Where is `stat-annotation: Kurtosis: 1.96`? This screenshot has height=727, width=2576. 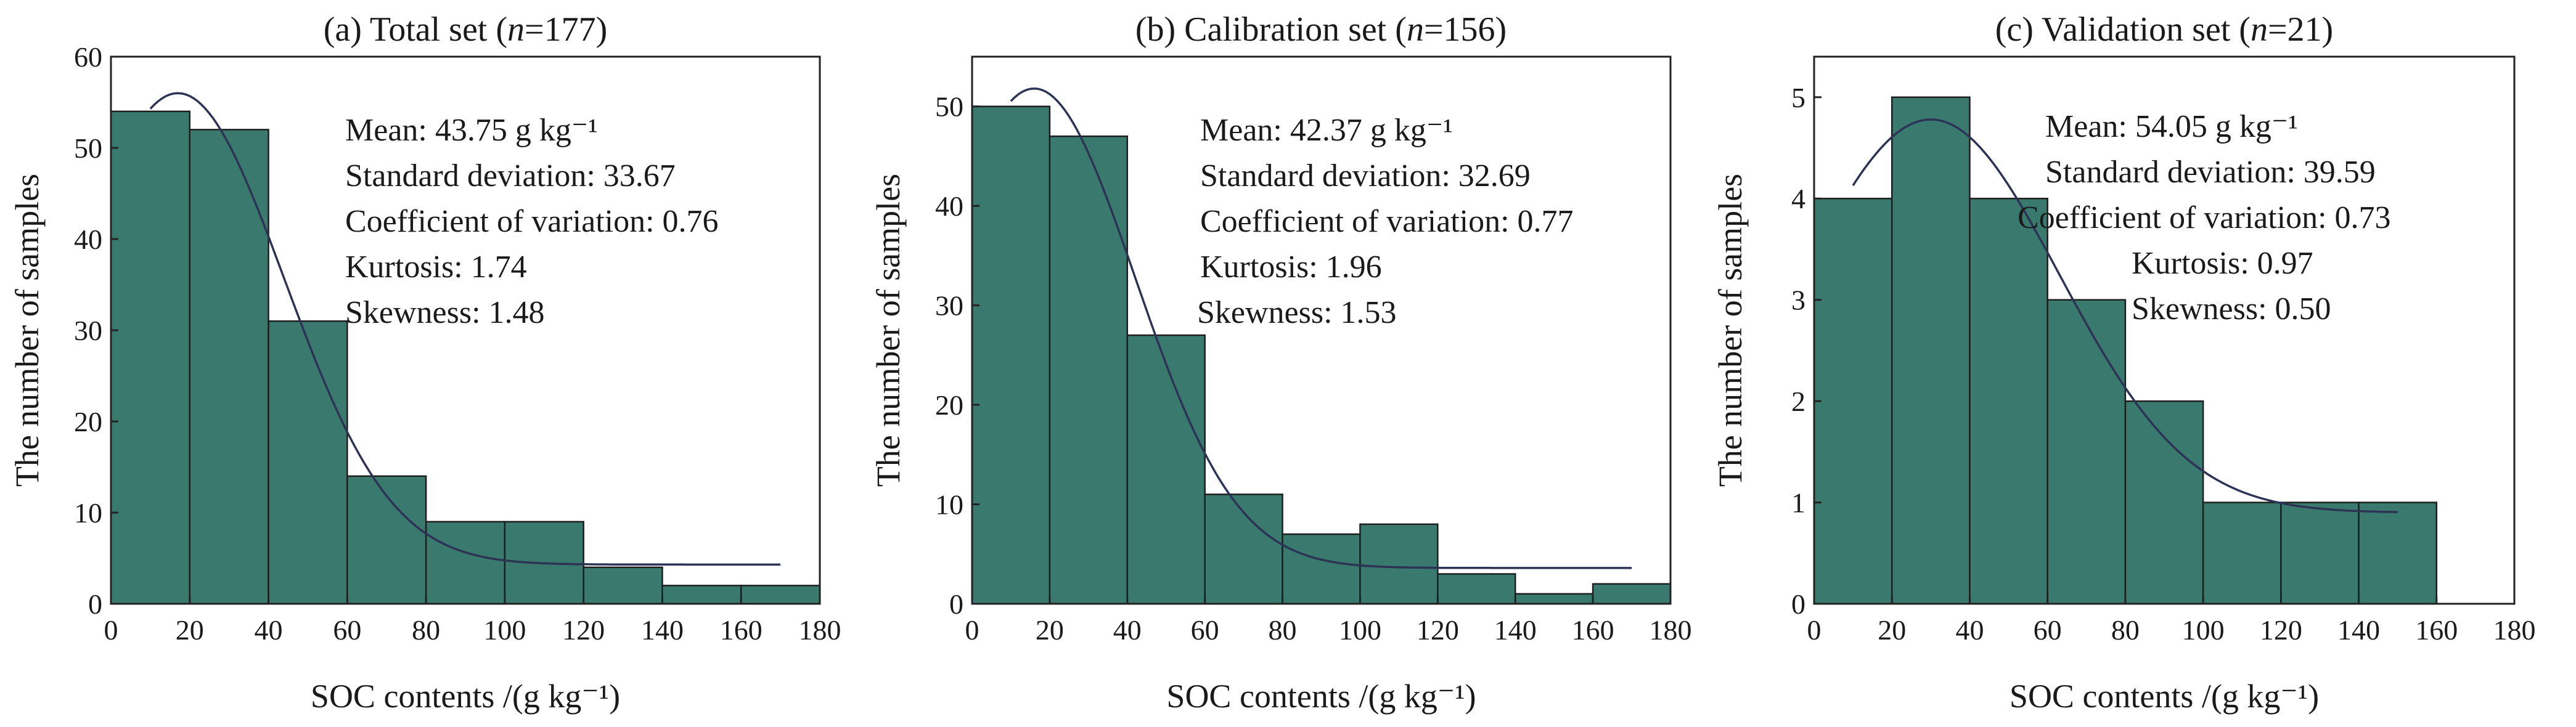 stat-annotation: Kurtosis: 1.96 is located at coordinates (1291, 267).